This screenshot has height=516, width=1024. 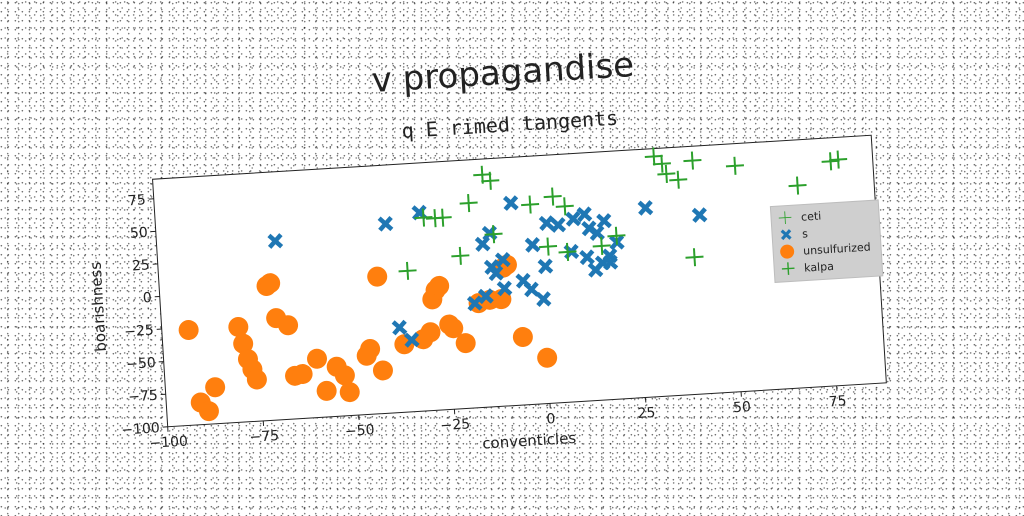 What do you see at coordinates (147, 298) in the screenshot?
I see `y-tick-label: 0` at bounding box center [147, 298].